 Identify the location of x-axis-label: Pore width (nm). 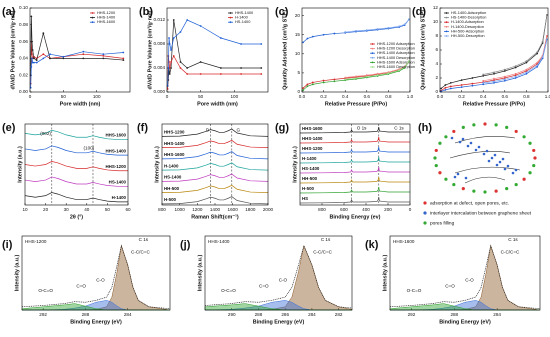
(217, 104).